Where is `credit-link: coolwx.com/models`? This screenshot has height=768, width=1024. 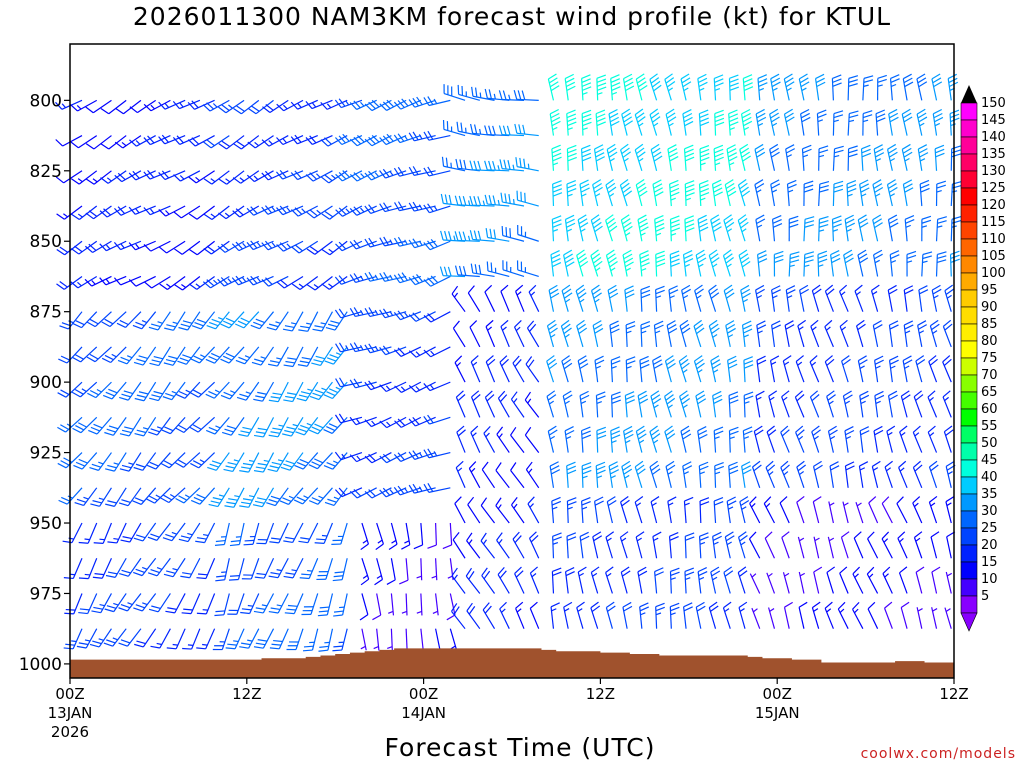 credit-link: coolwx.com/models is located at coordinates (938, 754).